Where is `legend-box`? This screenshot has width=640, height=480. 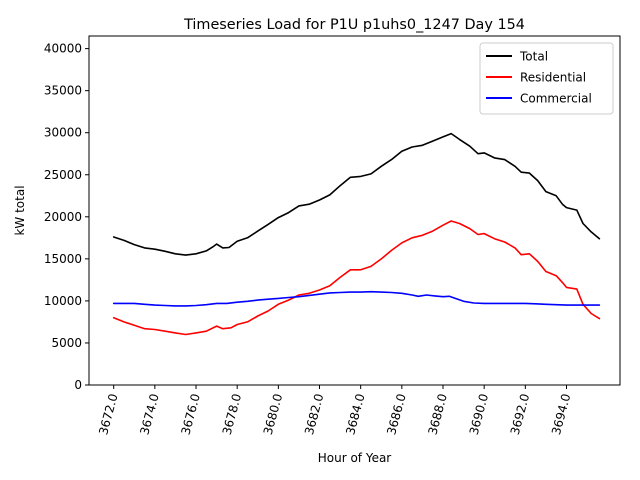 legend-box is located at coordinates (546, 78).